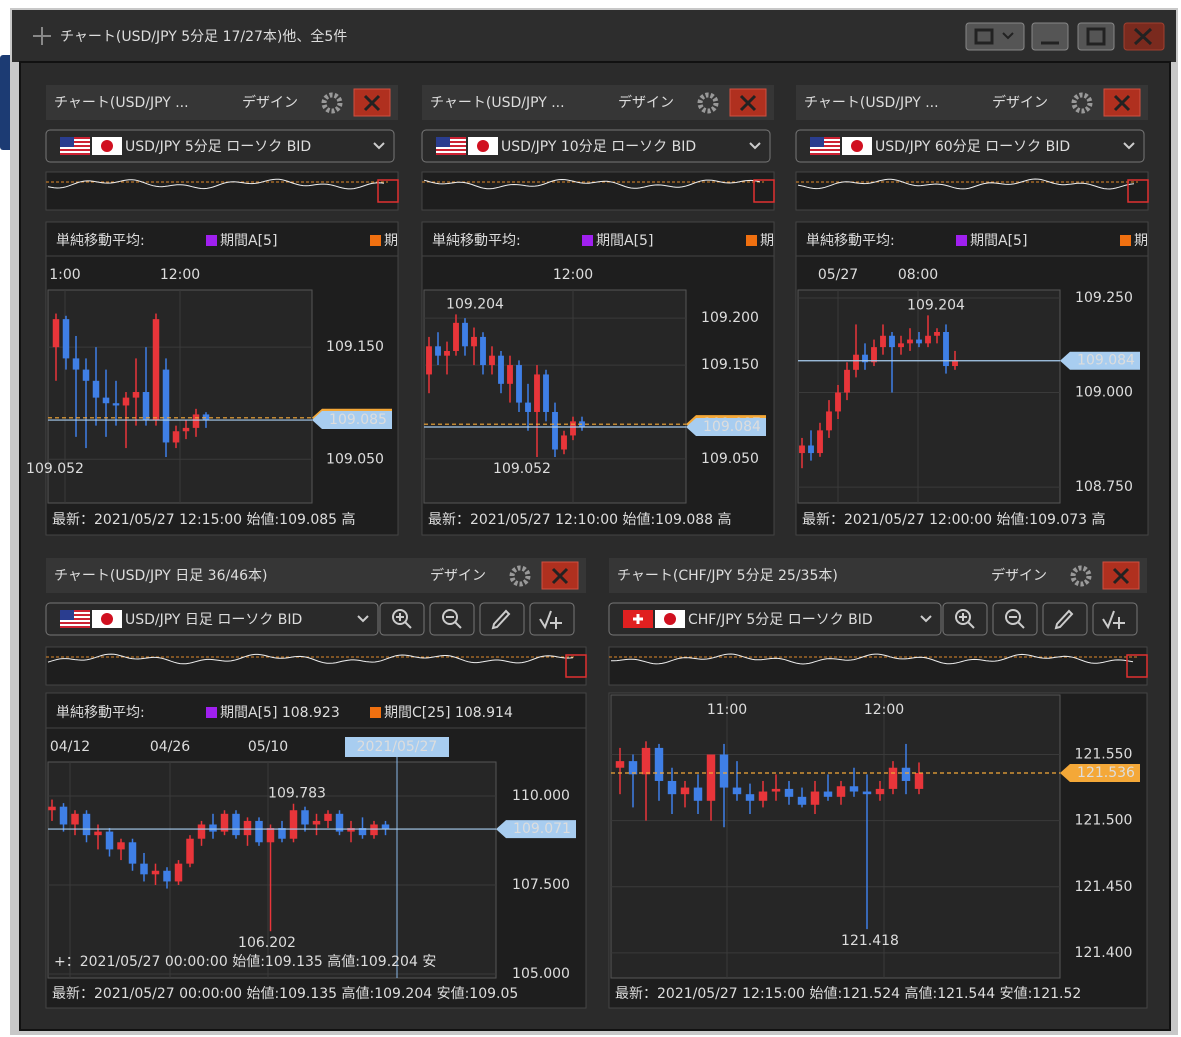 The height and width of the screenshot is (1037, 1181). I want to click on overview-strip, so click(878, 666).